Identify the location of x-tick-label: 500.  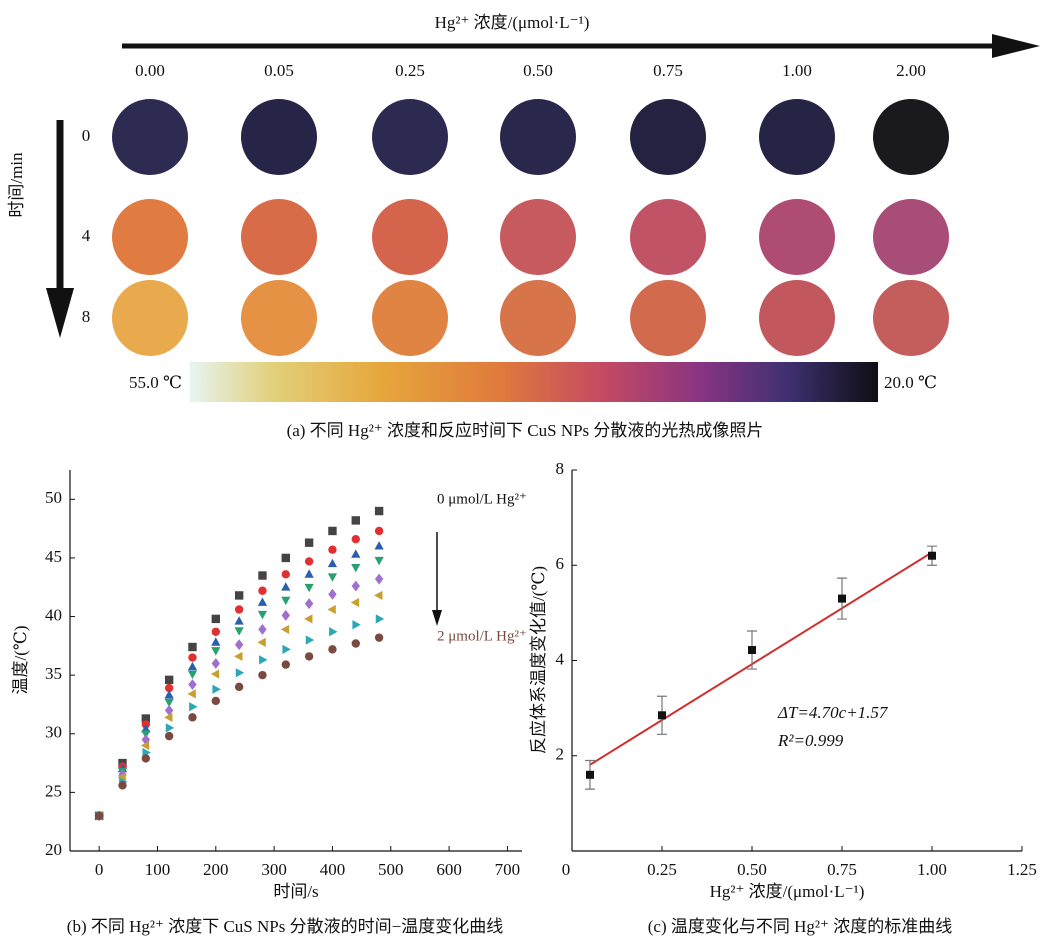
(391, 869).